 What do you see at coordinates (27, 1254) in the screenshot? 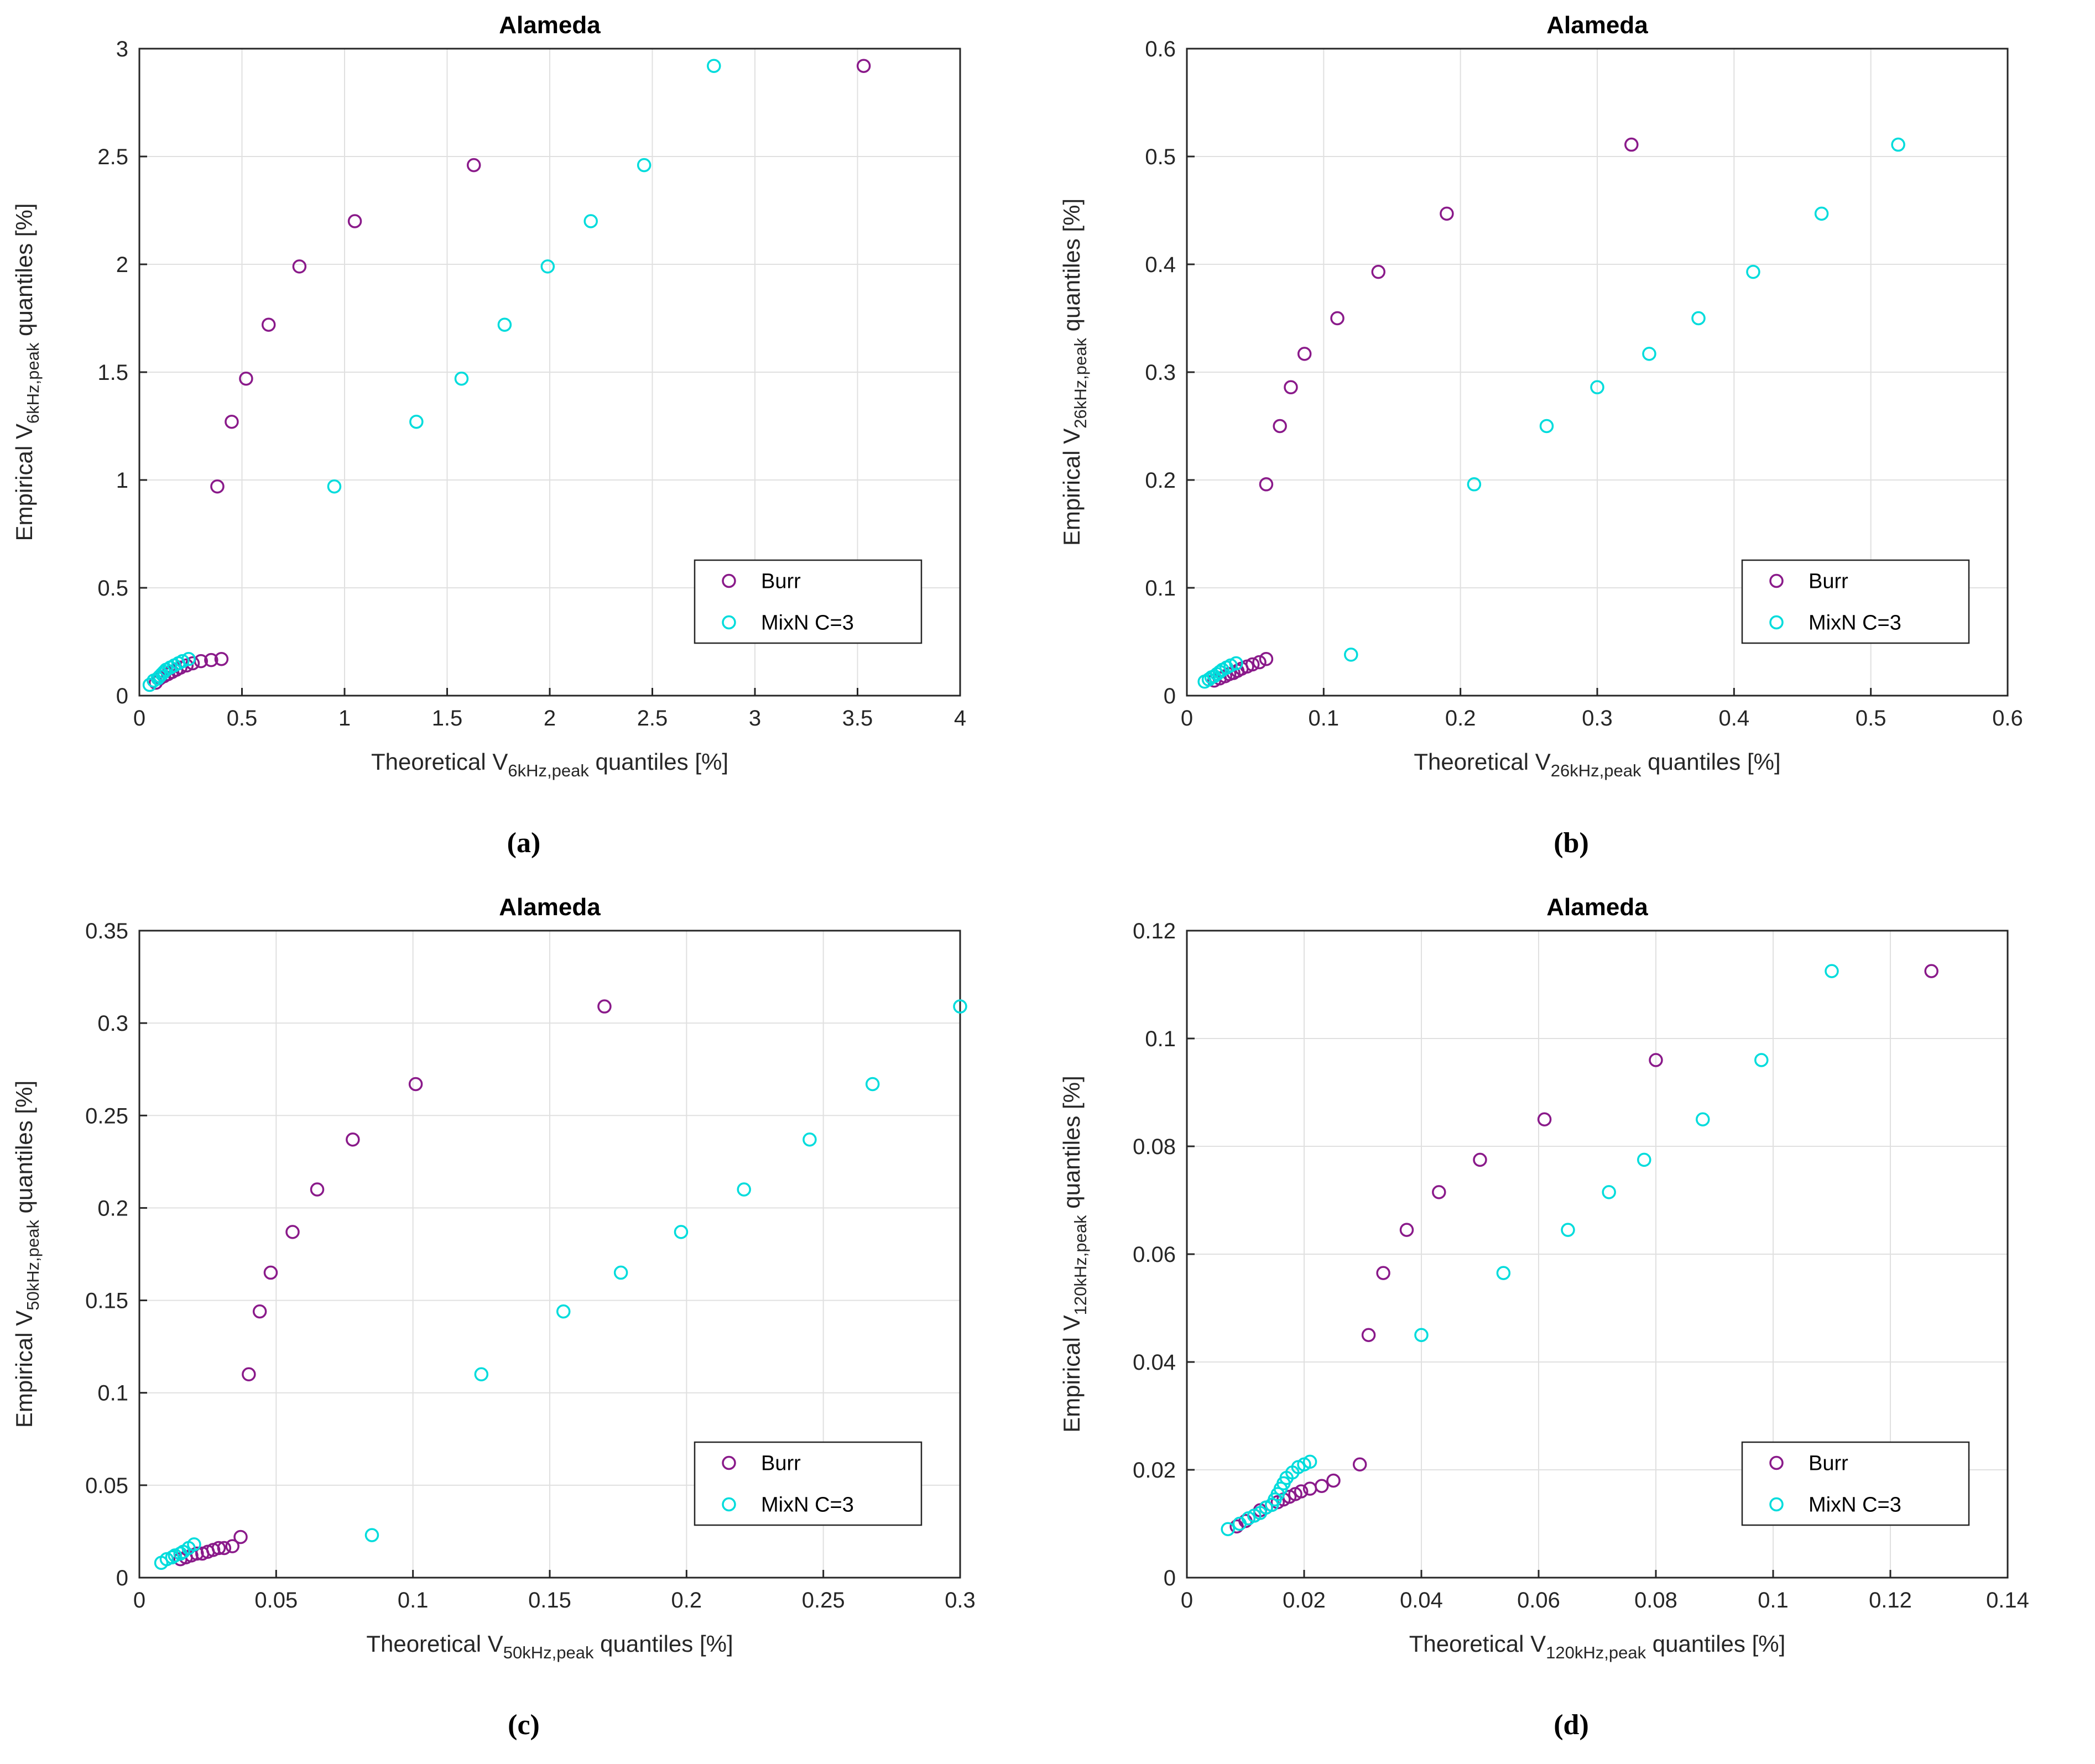
I see `svg-text:Empirical V50kHz,peak quantile: Empirical V50kHz,peak quantiles [%]` at bounding box center [27, 1254].